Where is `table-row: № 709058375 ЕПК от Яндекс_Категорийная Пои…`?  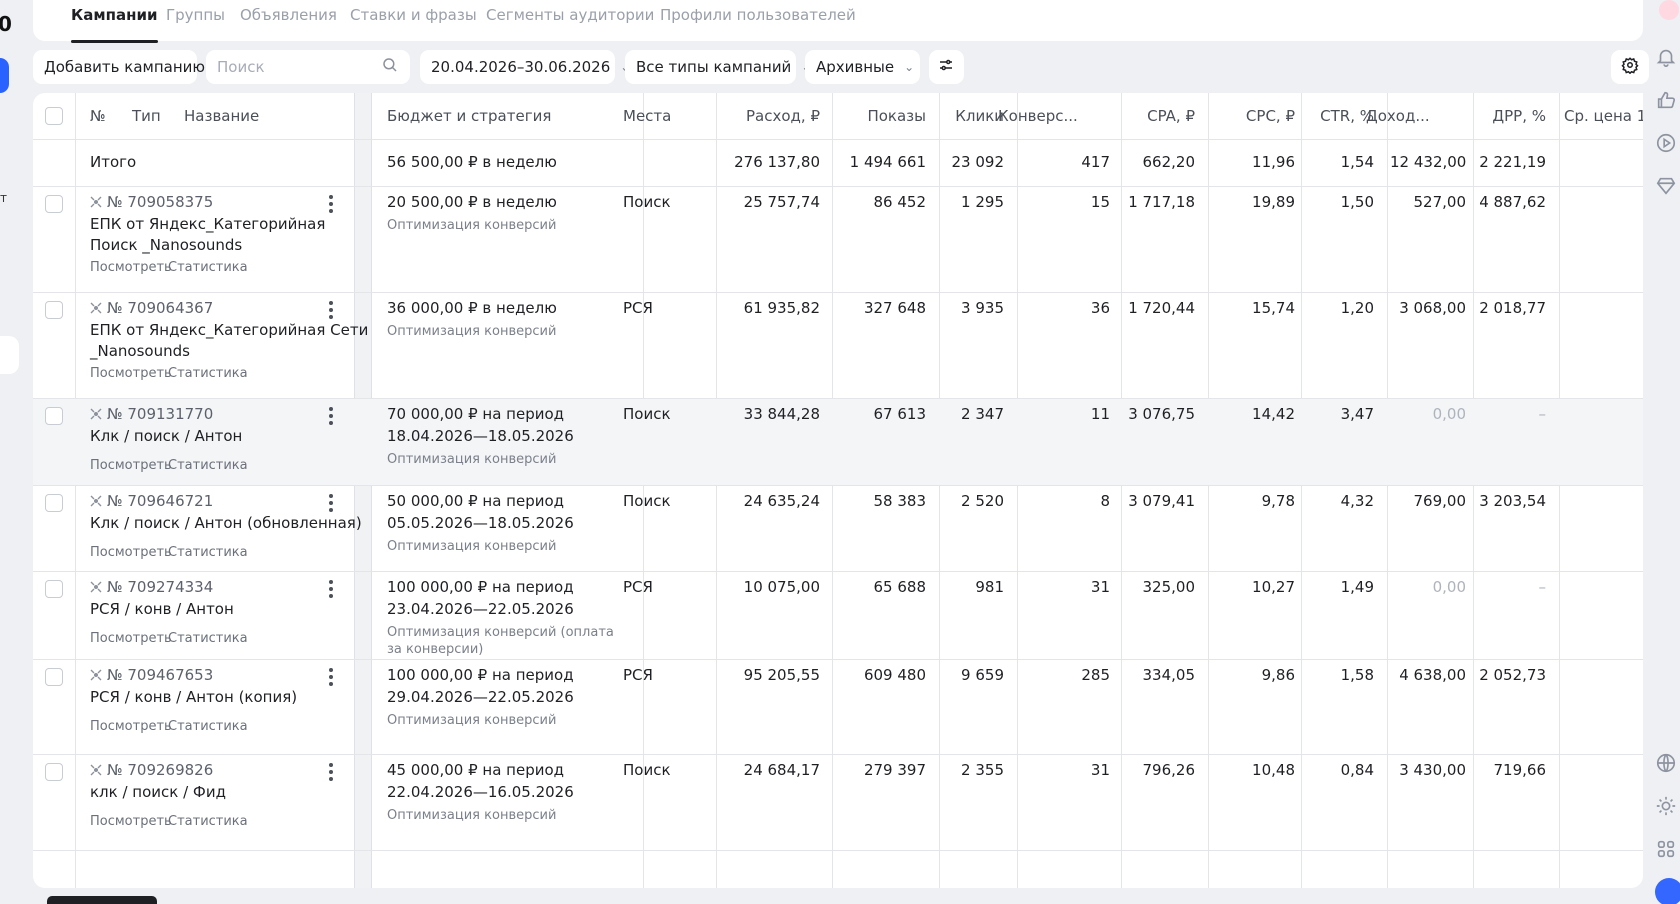 table-row: № 709058375 ЕПК от Яндекс_Категорийная Пои… is located at coordinates (838, 240).